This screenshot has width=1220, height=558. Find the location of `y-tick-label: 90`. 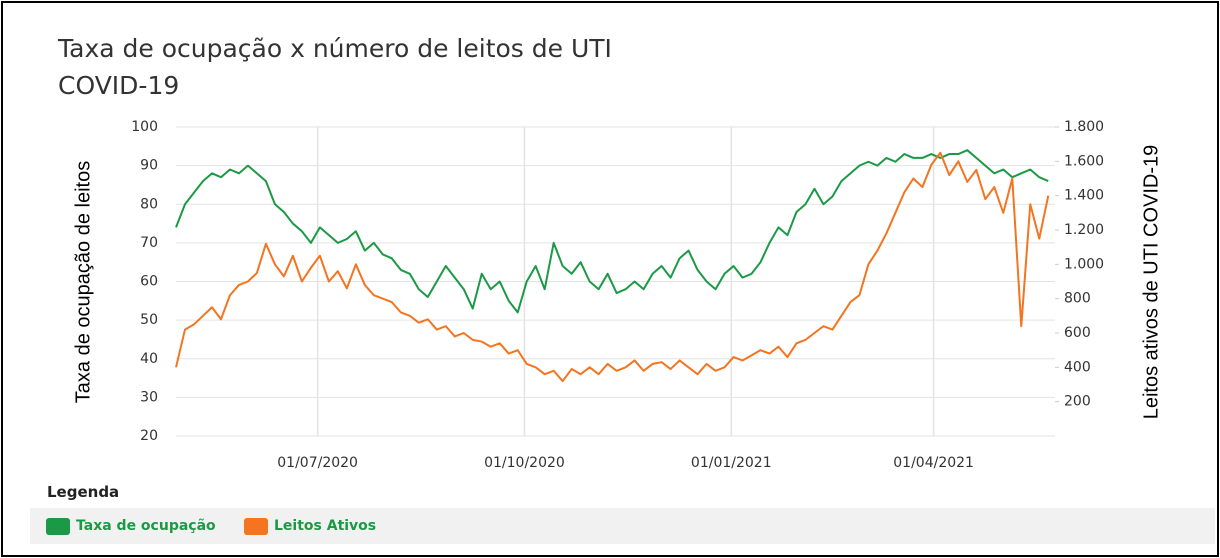

y-tick-label: 90 is located at coordinates (149, 166).